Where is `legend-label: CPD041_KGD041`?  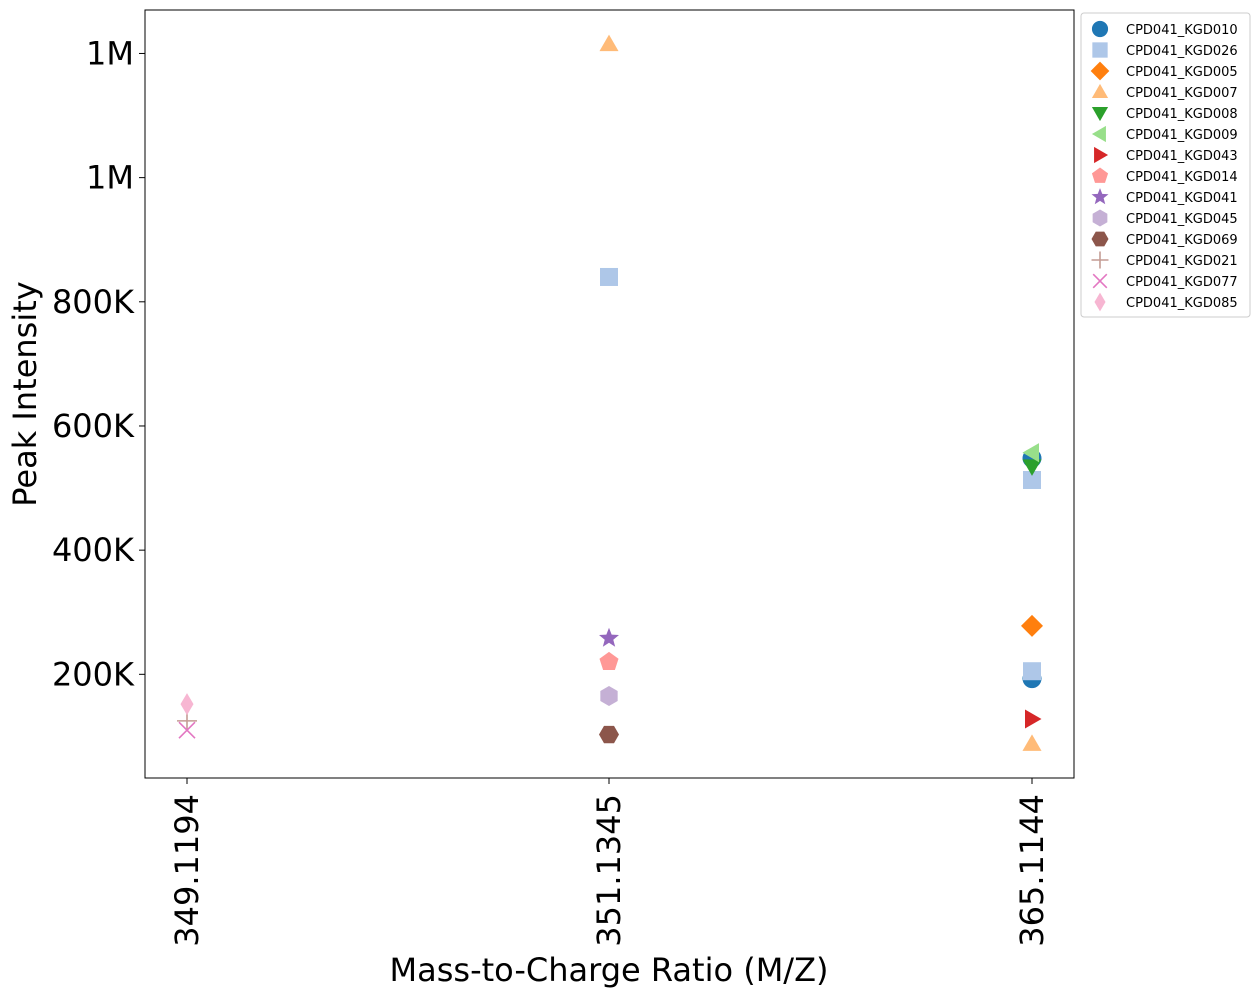 legend-label: CPD041_KGD041 is located at coordinates (1182, 198).